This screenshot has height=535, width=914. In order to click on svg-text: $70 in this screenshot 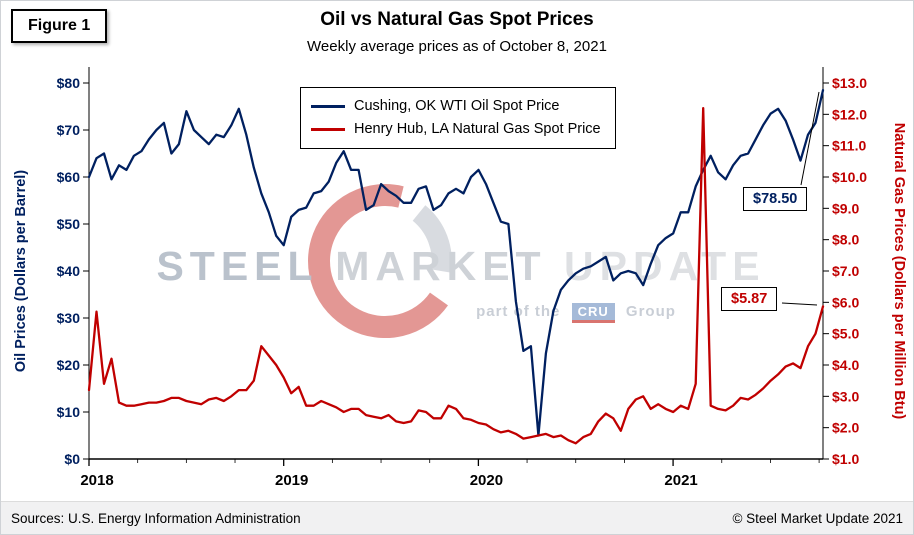, I will do `click(69, 130)`.